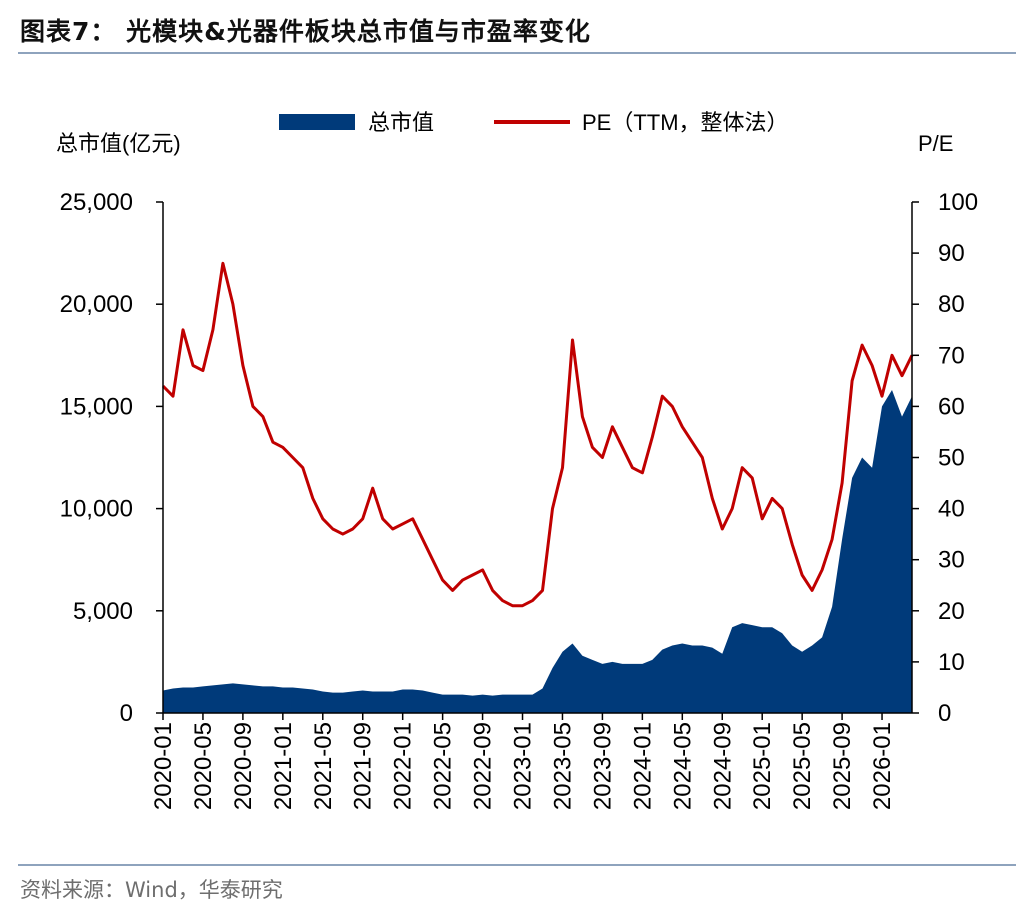 The image size is (1036, 916). I want to click on right-y-ticks: 0 10 20 30 40 50 60 70 80 90 100, so click(945, 458).